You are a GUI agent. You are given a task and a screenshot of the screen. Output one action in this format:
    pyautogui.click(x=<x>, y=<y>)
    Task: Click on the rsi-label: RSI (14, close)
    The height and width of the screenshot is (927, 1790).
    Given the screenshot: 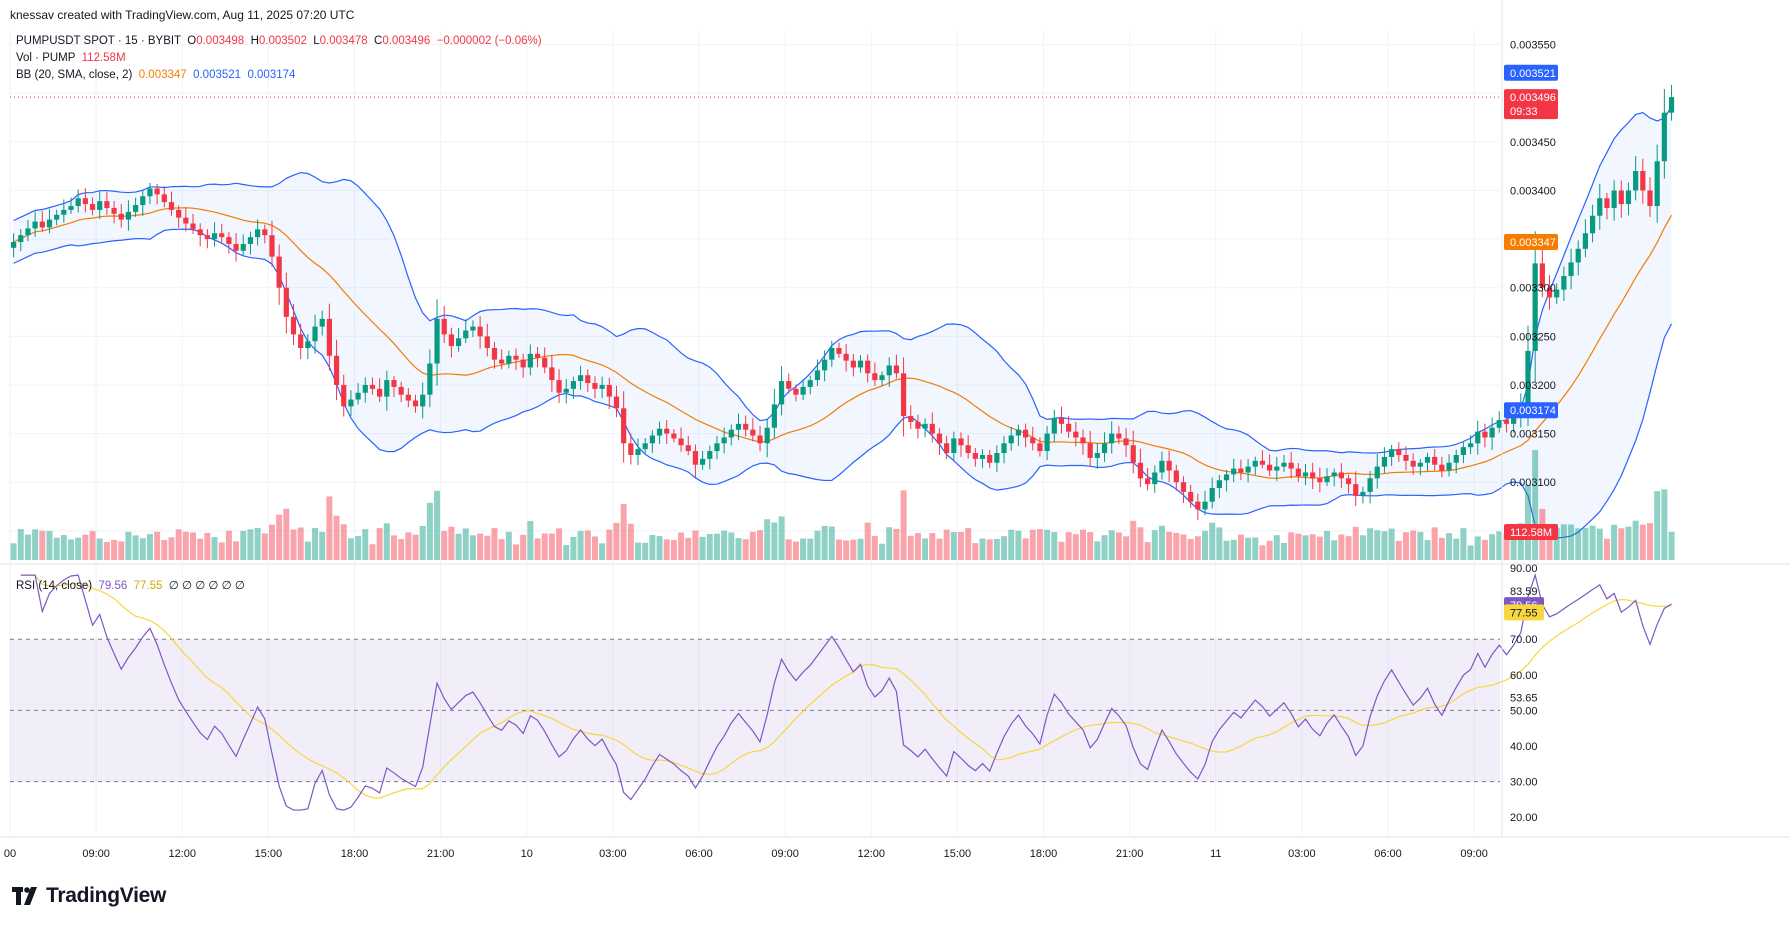 What is the action you would take?
    pyautogui.click(x=54, y=586)
    